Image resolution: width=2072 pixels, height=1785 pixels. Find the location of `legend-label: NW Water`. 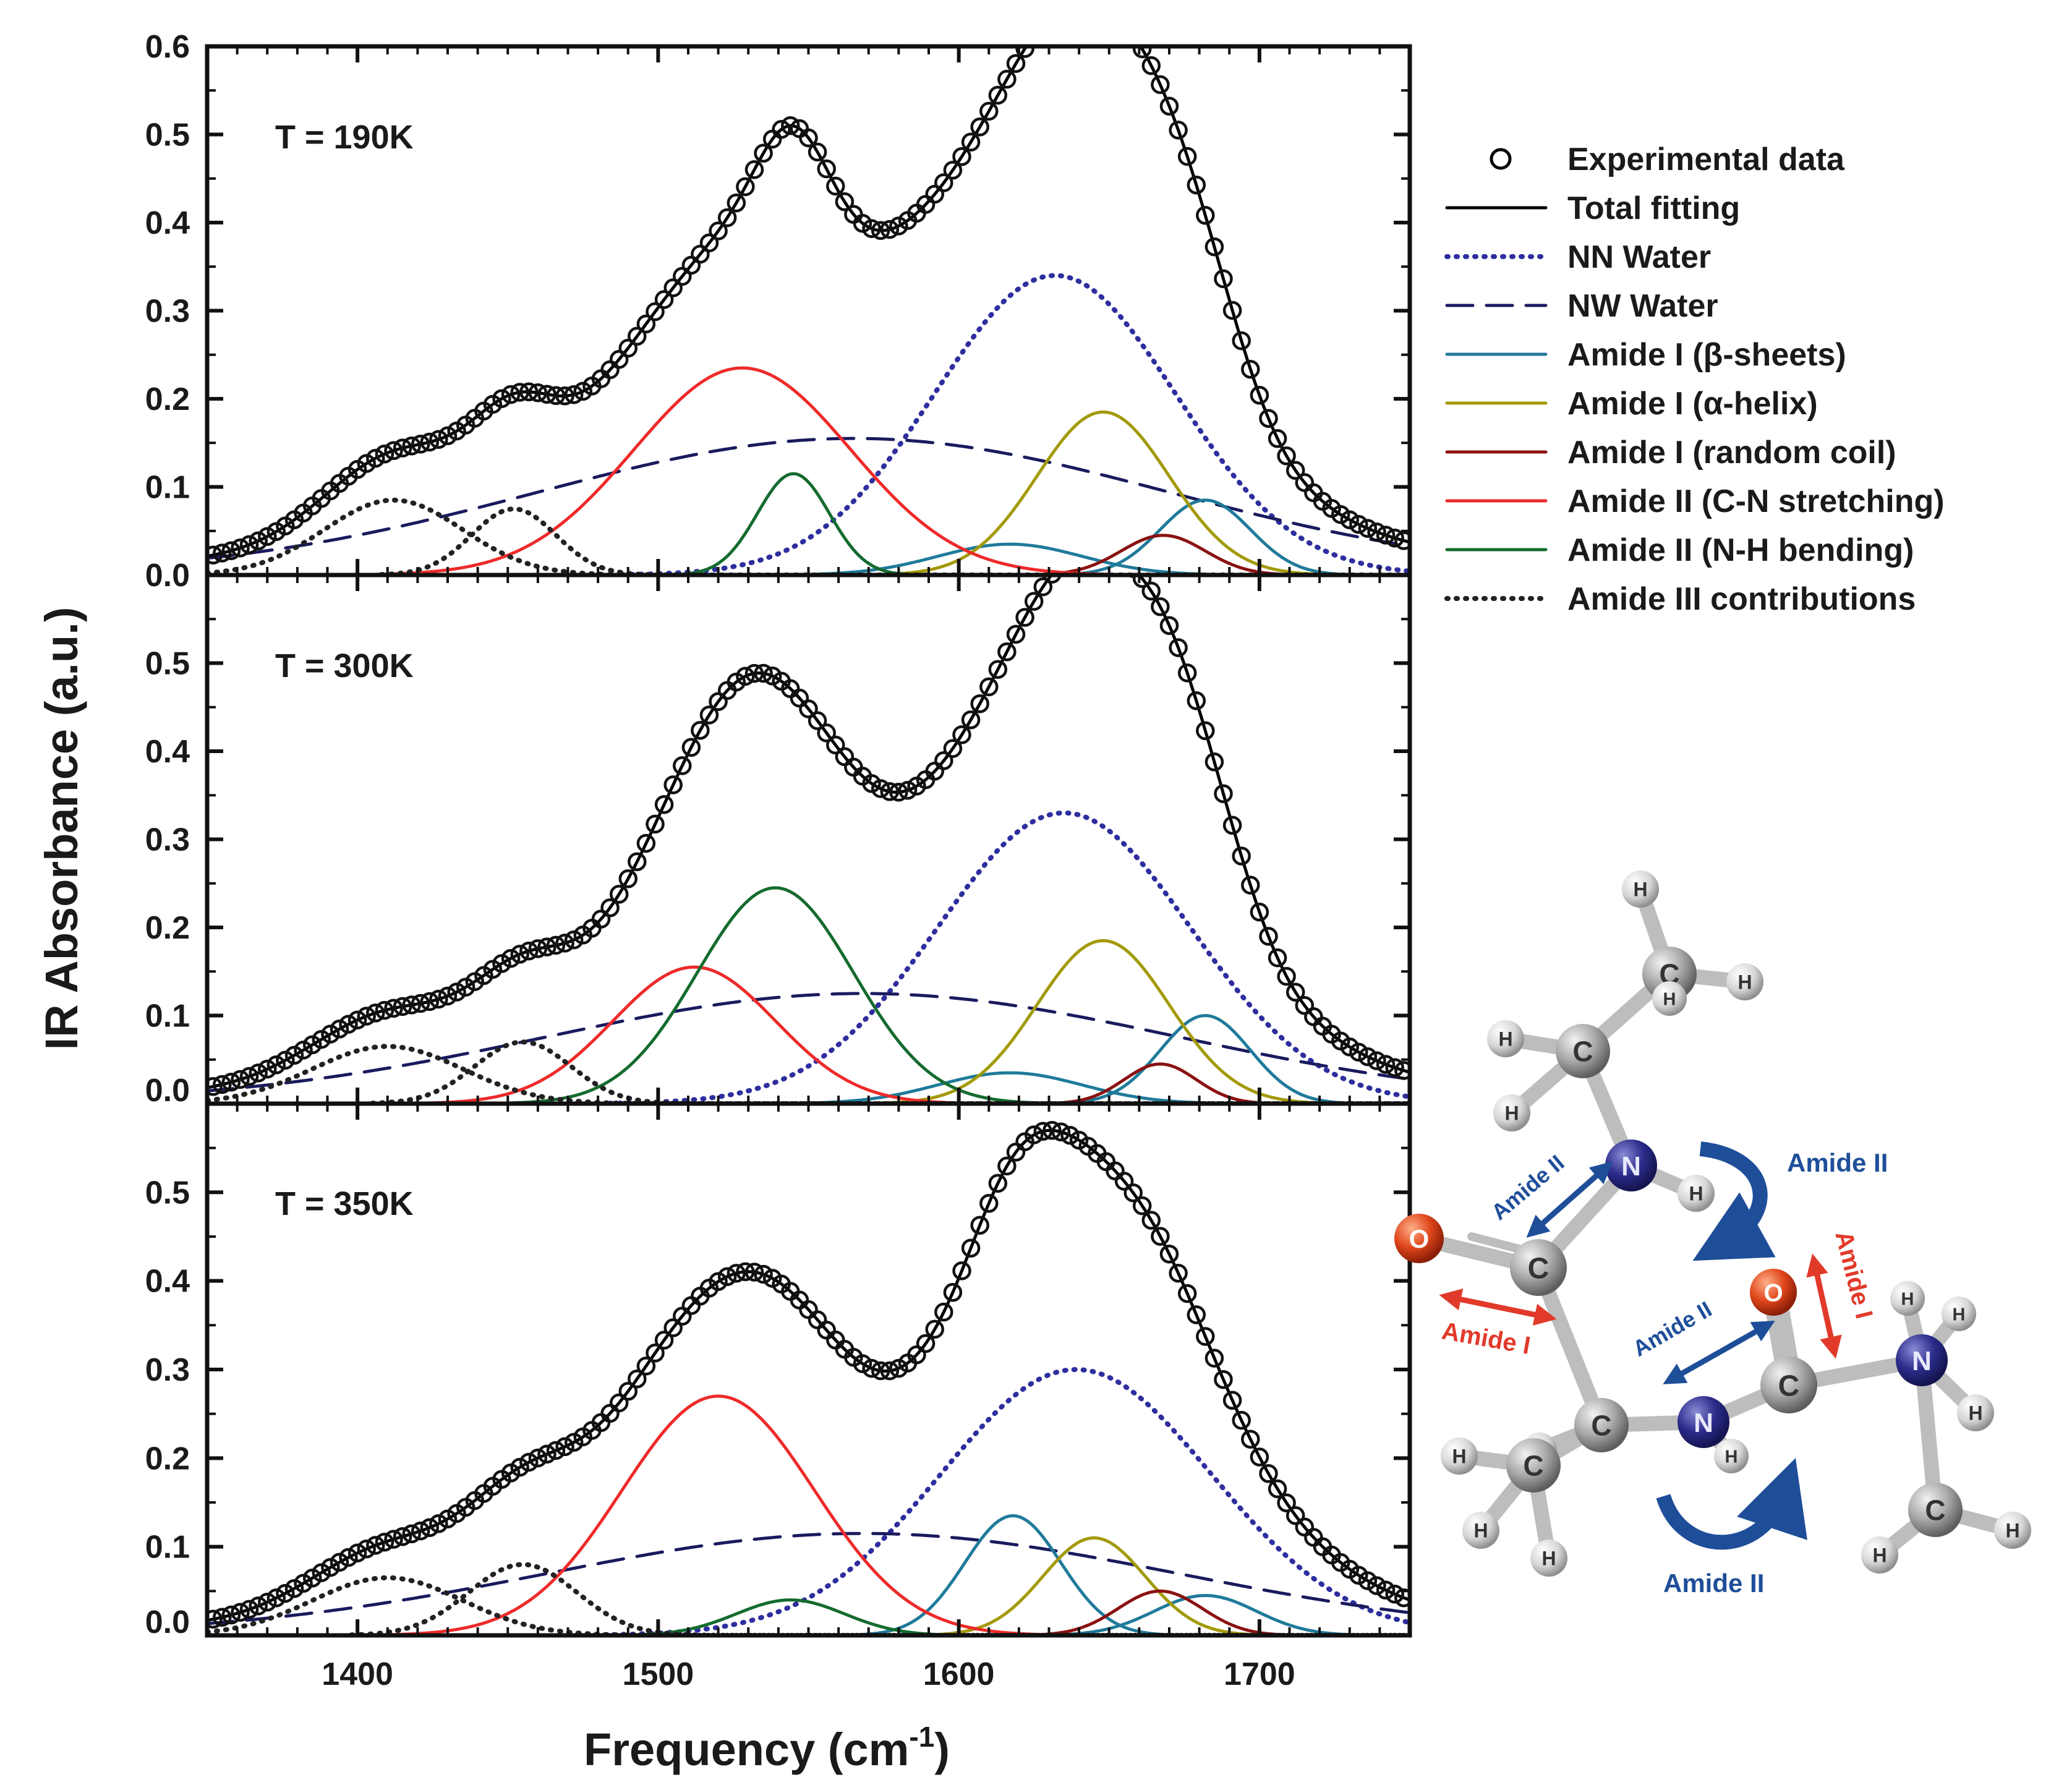

legend-label: NW Water is located at coordinates (1642, 306).